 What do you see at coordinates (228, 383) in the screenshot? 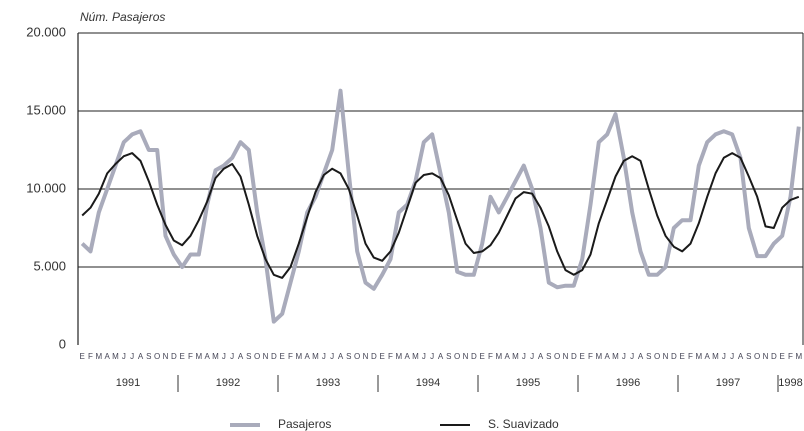
I see `year-label: 1992` at bounding box center [228, 383].